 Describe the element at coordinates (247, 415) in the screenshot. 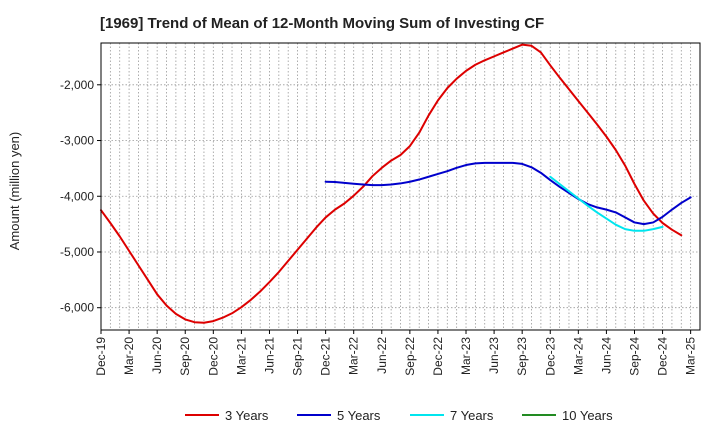

I see `legend-label-3-years: 3 Years` at that location.